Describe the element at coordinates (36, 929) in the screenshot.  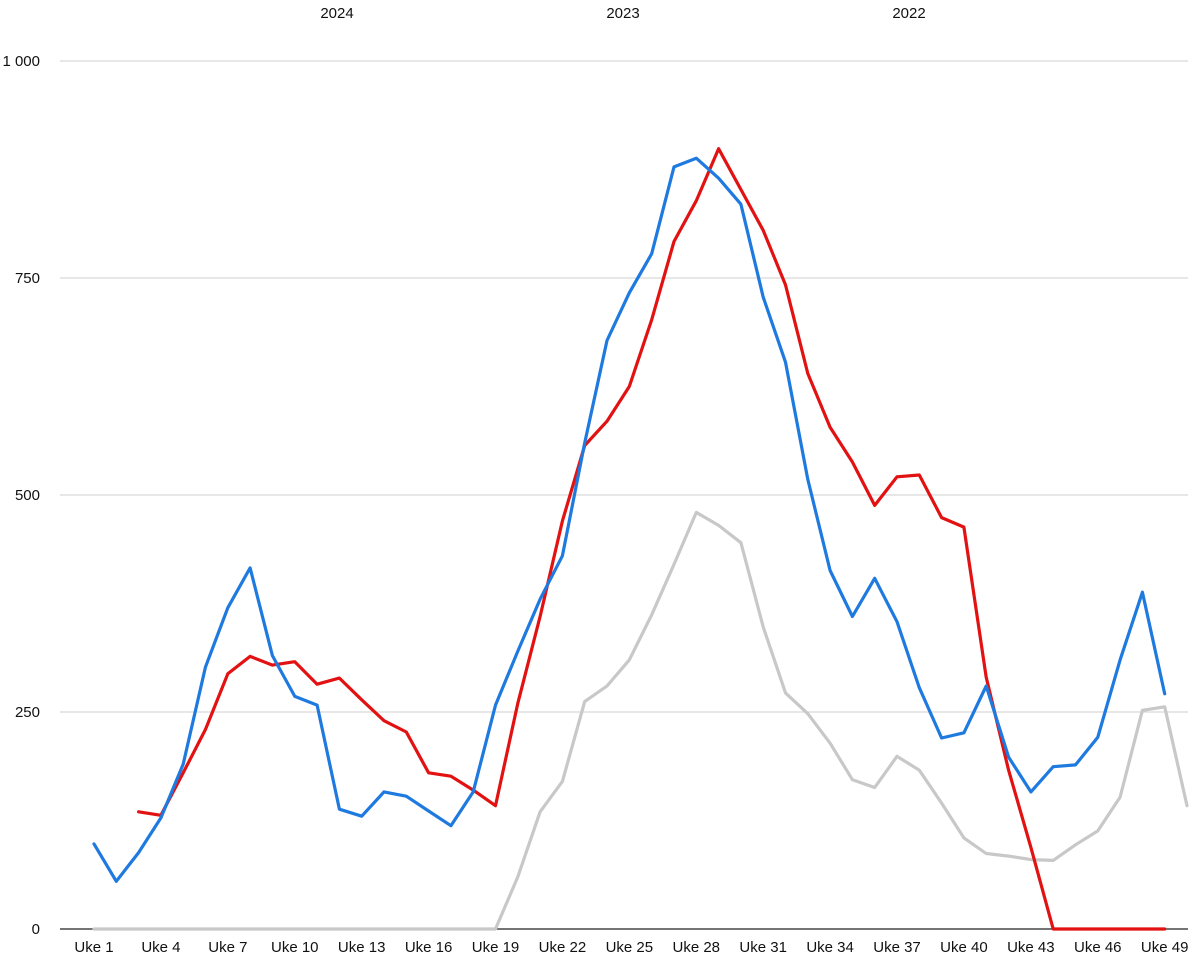
I see `y-tick-label: 0` at that location.